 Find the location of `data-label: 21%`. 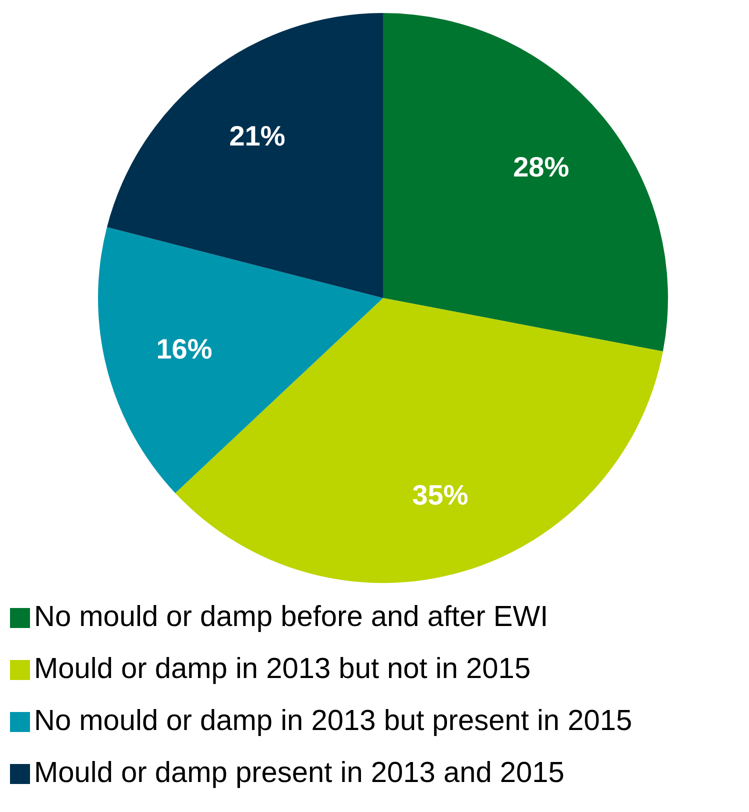

data-label: 21% is located at coordinates (257, 136).